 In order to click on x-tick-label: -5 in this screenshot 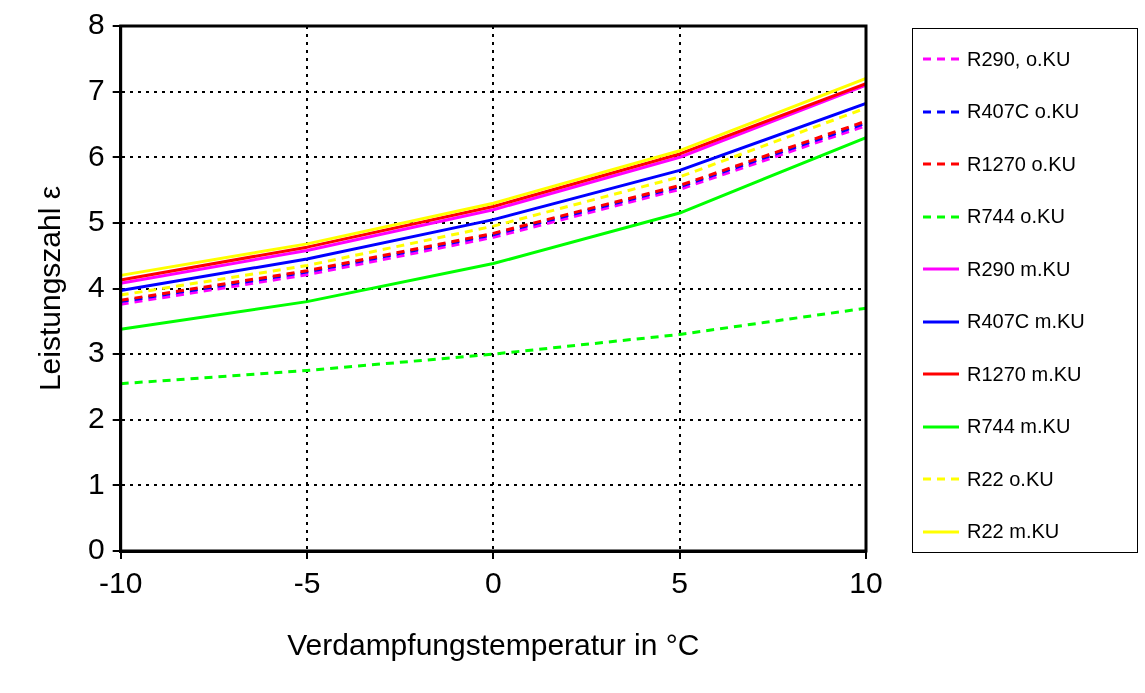, I will do `click(307, 583)`.